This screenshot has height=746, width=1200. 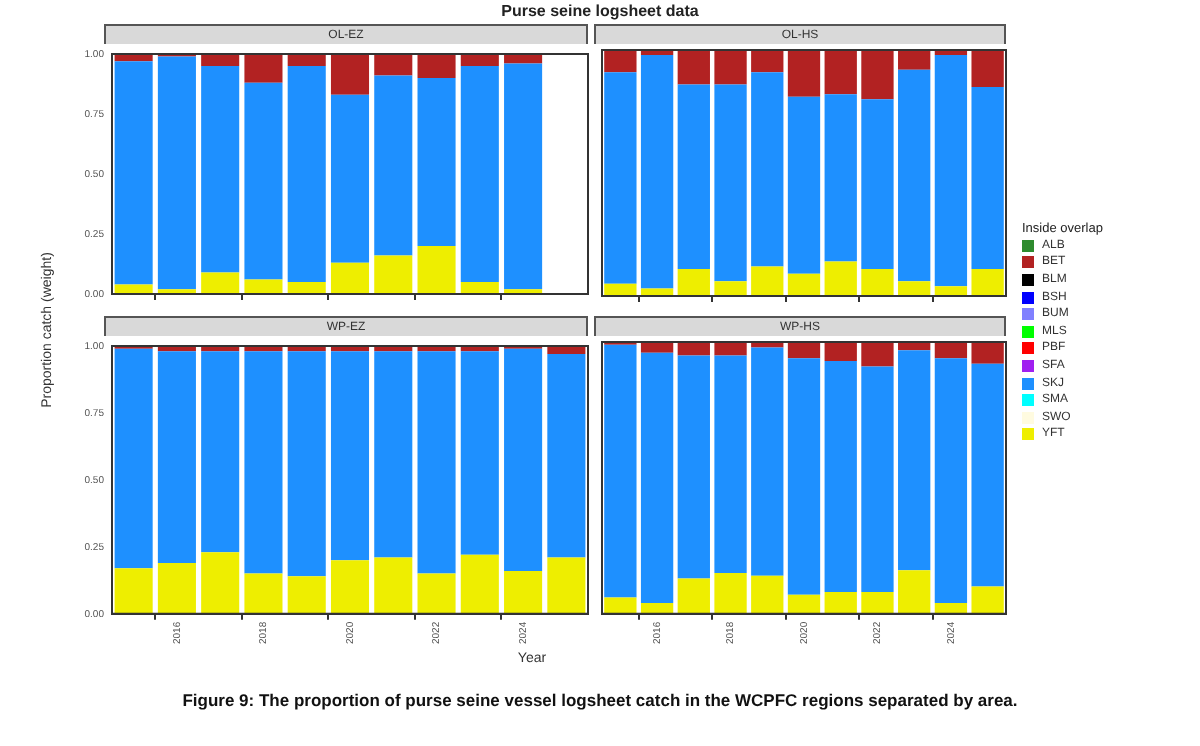 What do you see at coordinates (600, 700) in the screenshot?
I see `caption: Figure 9: The proportion of purse seine vessel logsheet catch in the WCPFC regions separated by area.` at bounding box center [600, 700].